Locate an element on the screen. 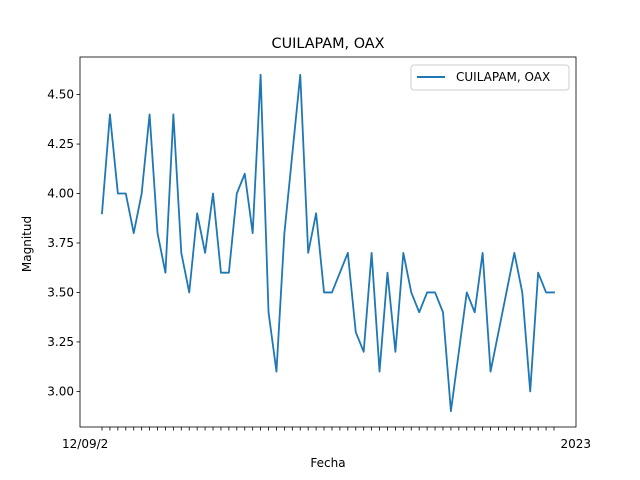  y-tick-label: 4.00 is located at coordinates (60, 194).